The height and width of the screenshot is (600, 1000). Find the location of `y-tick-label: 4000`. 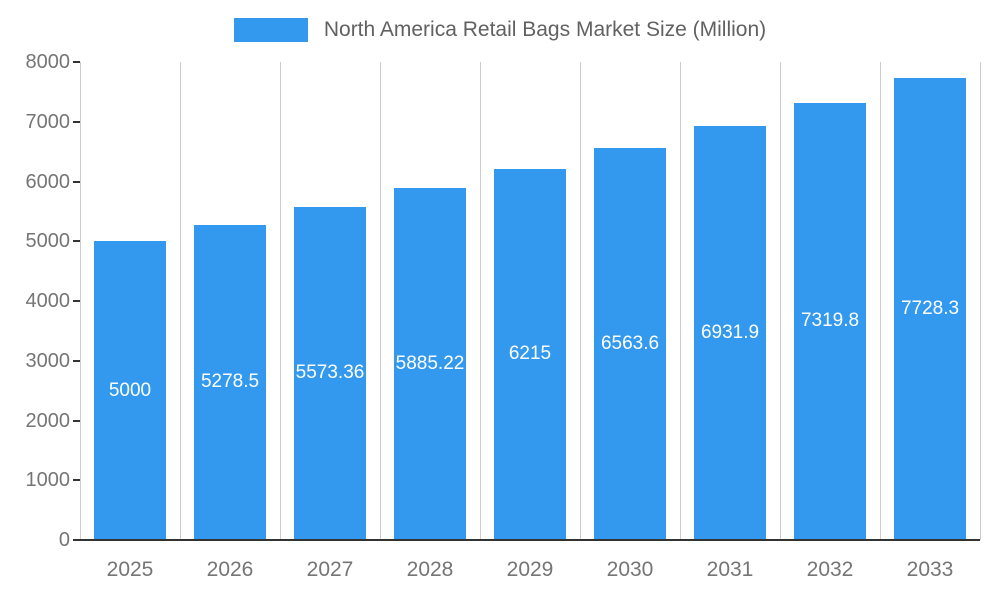

y-tick-label: 4000 is located at coordinates (48, 301).